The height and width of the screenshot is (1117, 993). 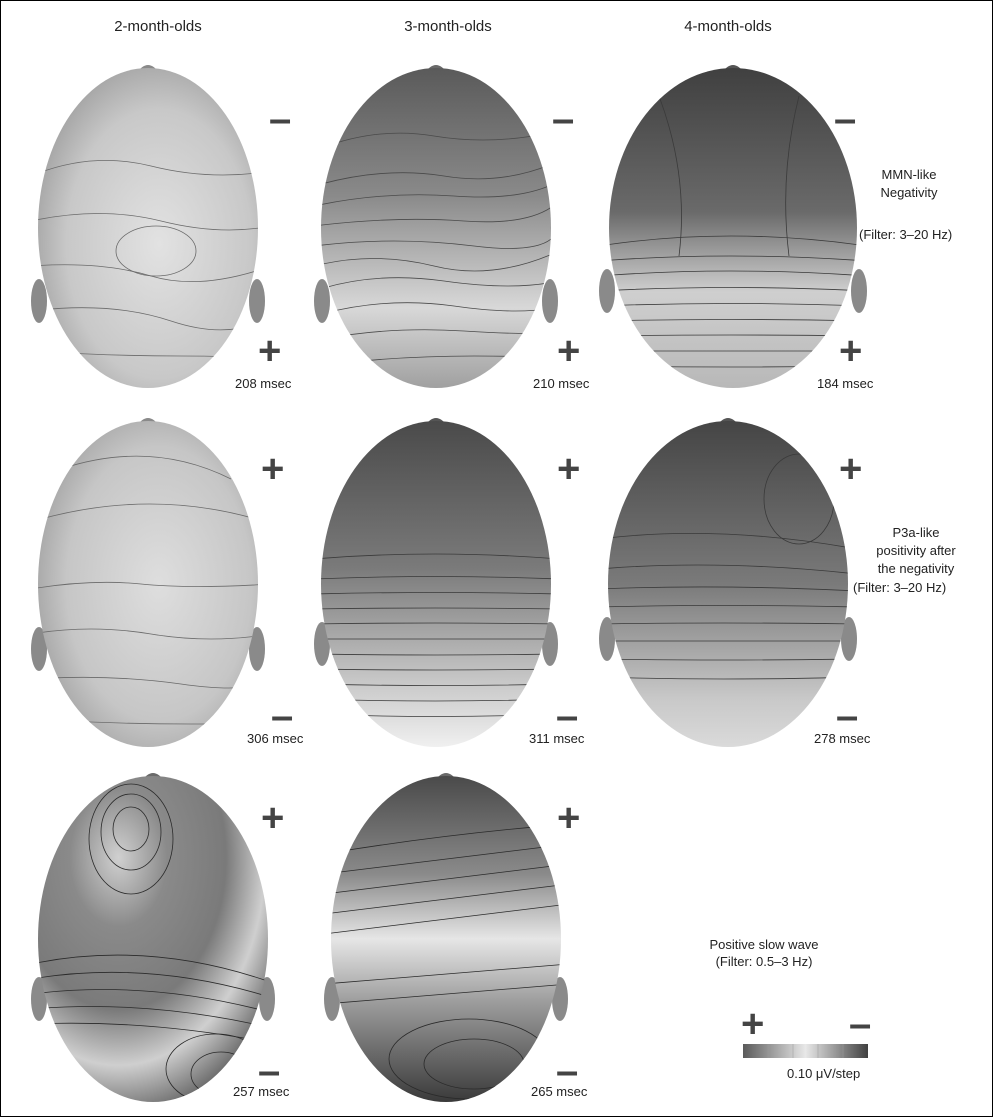 I want to click on row-label-line: positivity after, so click(x=916, y=550).